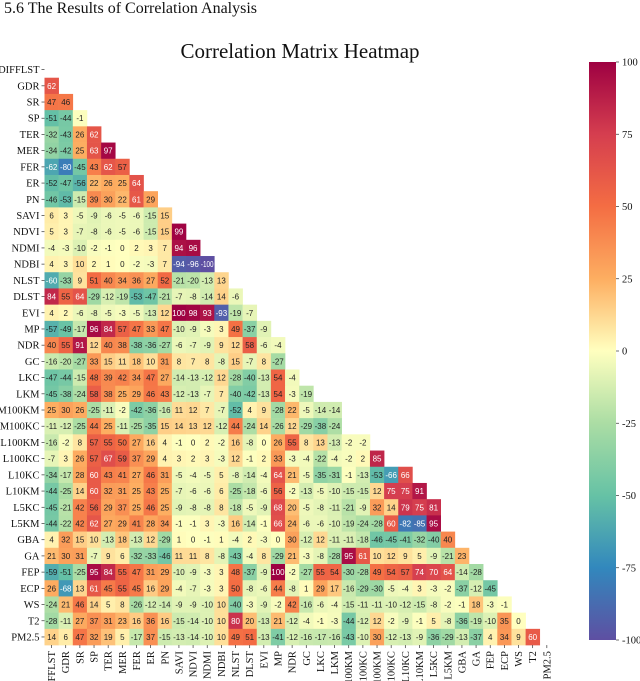 This screenshot has width=640, height=681. I want to click on heatmap-cell-M100KC-EVI, so click(264, 426).